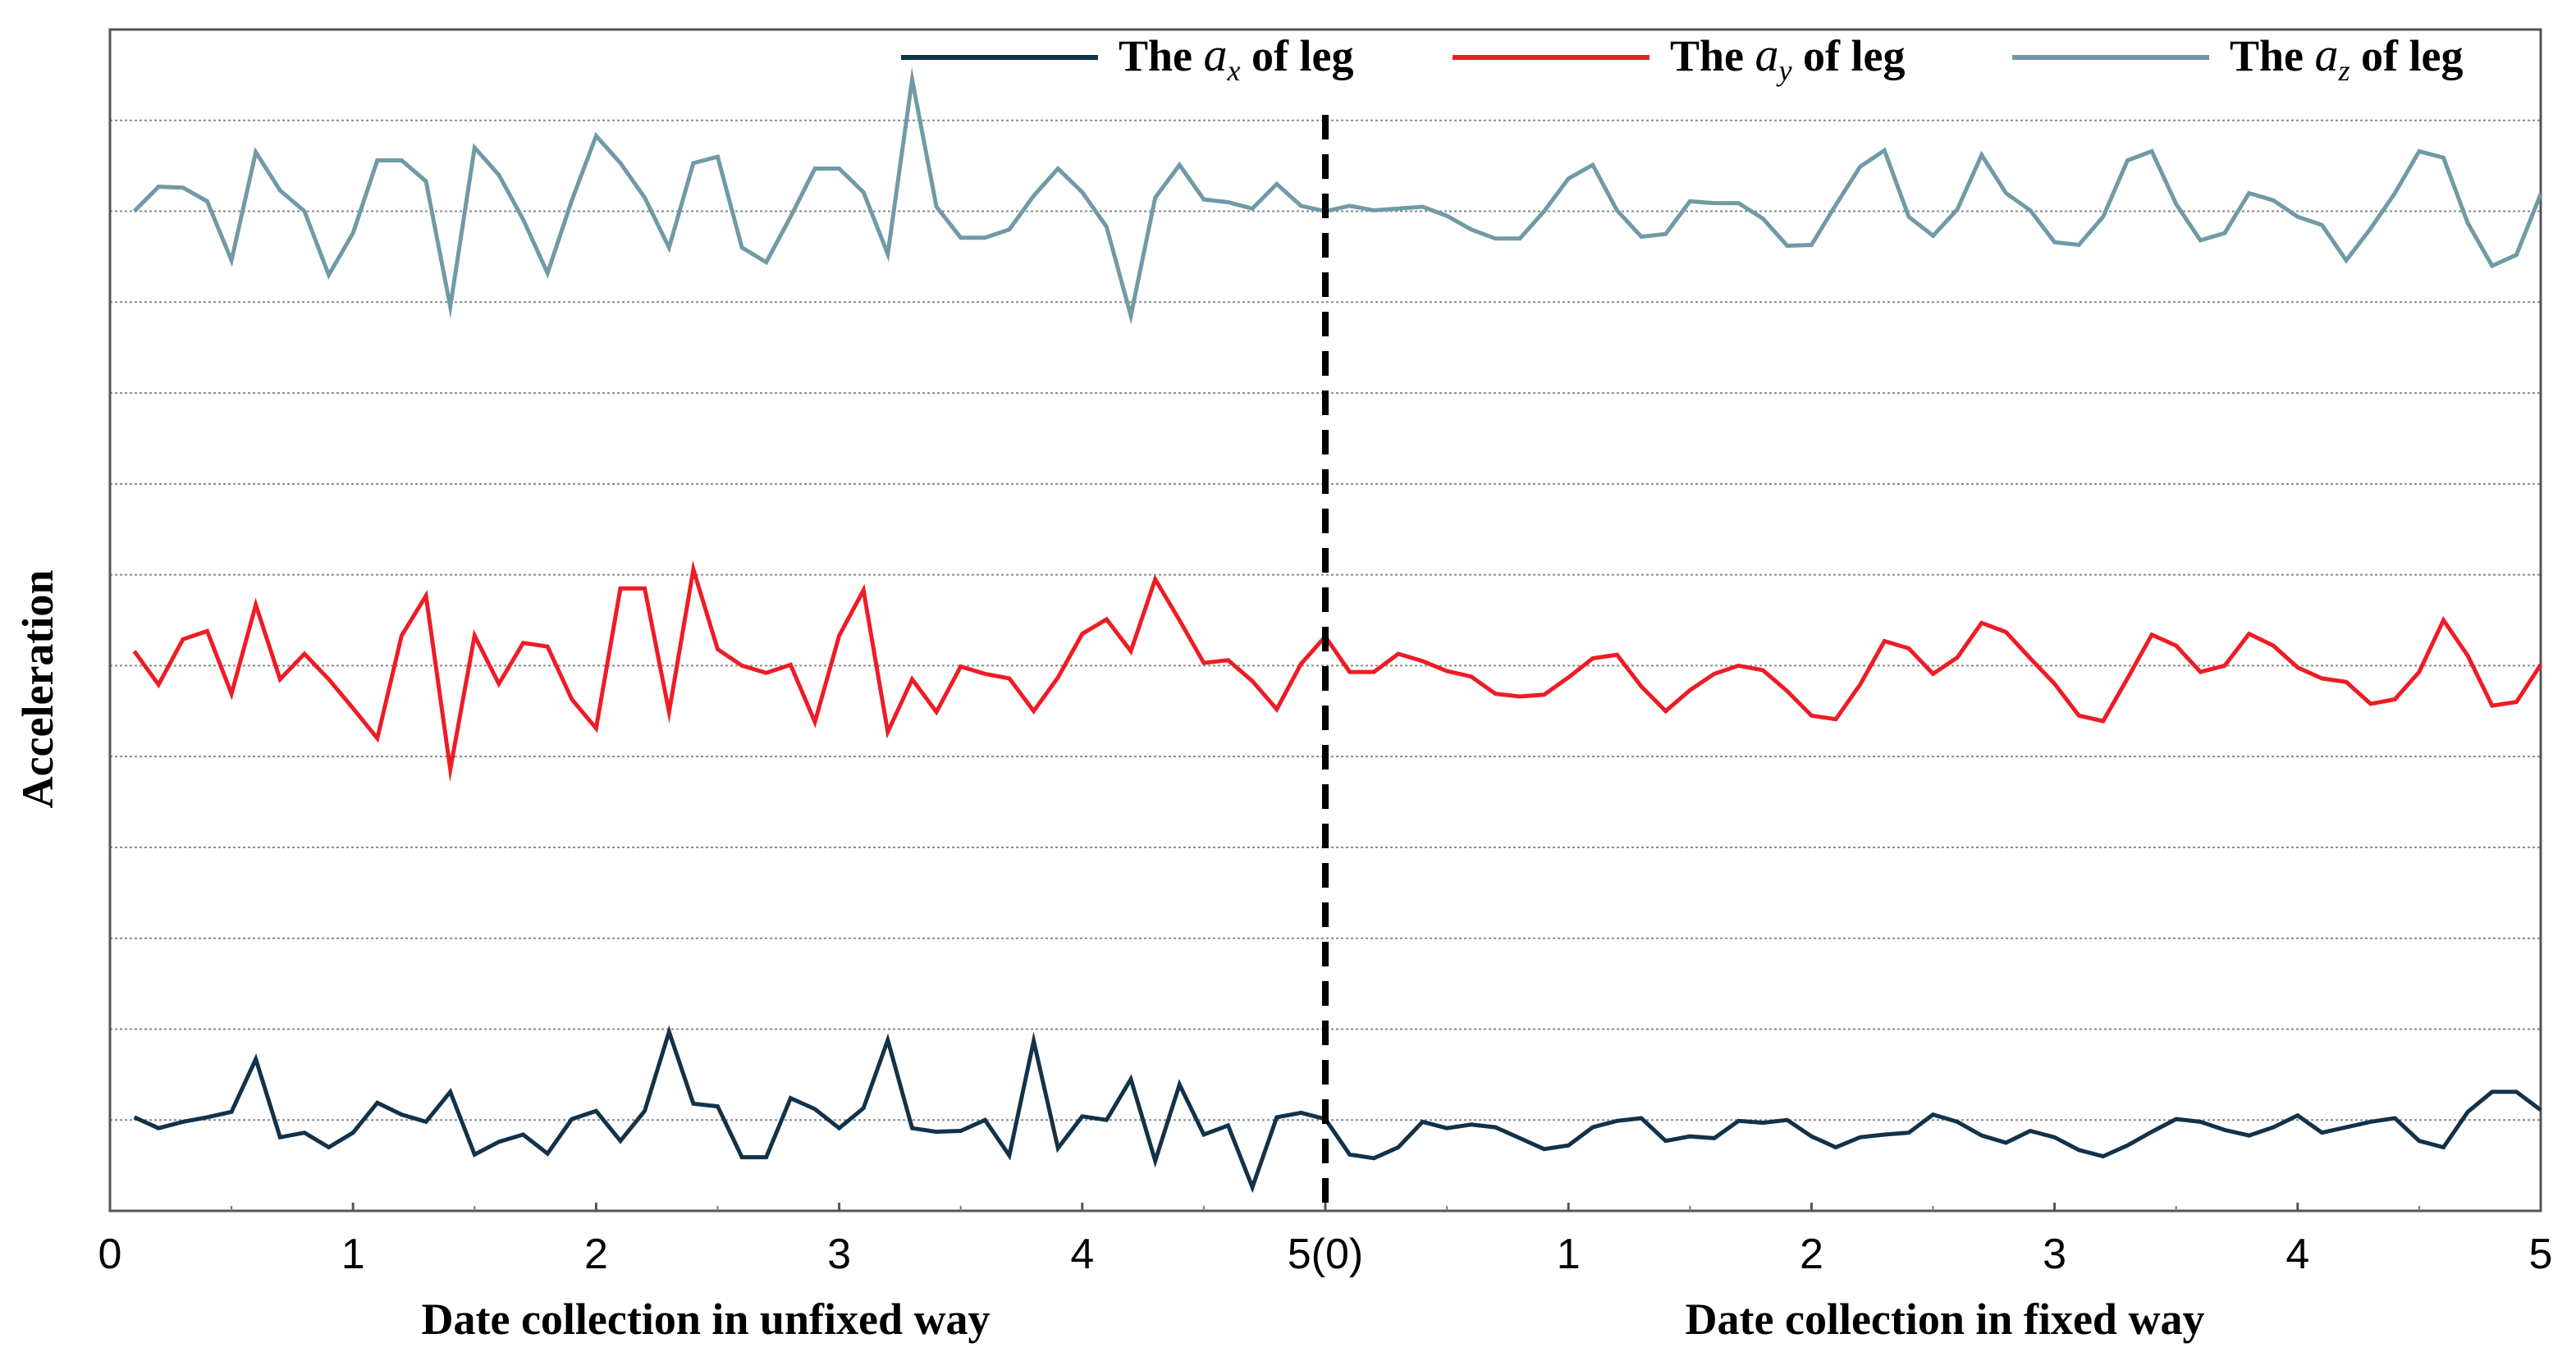 The image size is (2576, 1361). I want to click on legend: The ax of leg The ay of leg The az of leg, so click(1682, 57).